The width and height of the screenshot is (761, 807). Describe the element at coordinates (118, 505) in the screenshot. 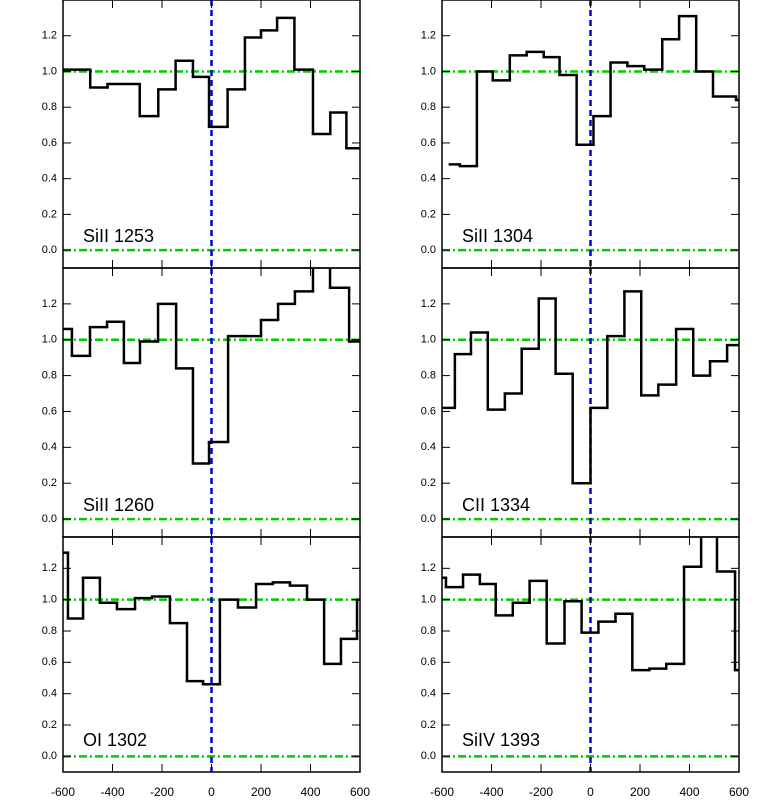

I see `panel-label: SiII 1260` at that location.